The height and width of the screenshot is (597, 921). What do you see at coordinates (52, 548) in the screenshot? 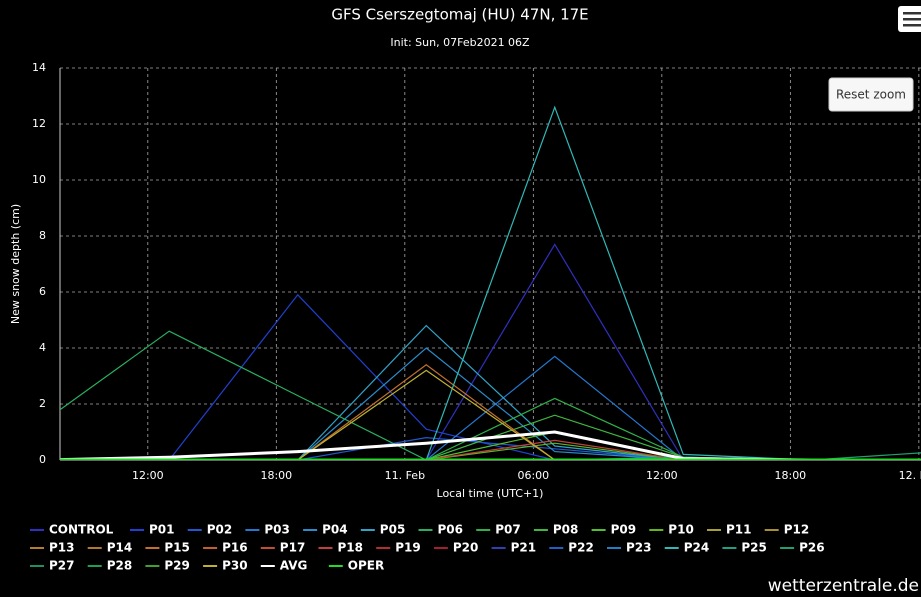
I see `legend-item: P13` at bounding box center [52, 548].